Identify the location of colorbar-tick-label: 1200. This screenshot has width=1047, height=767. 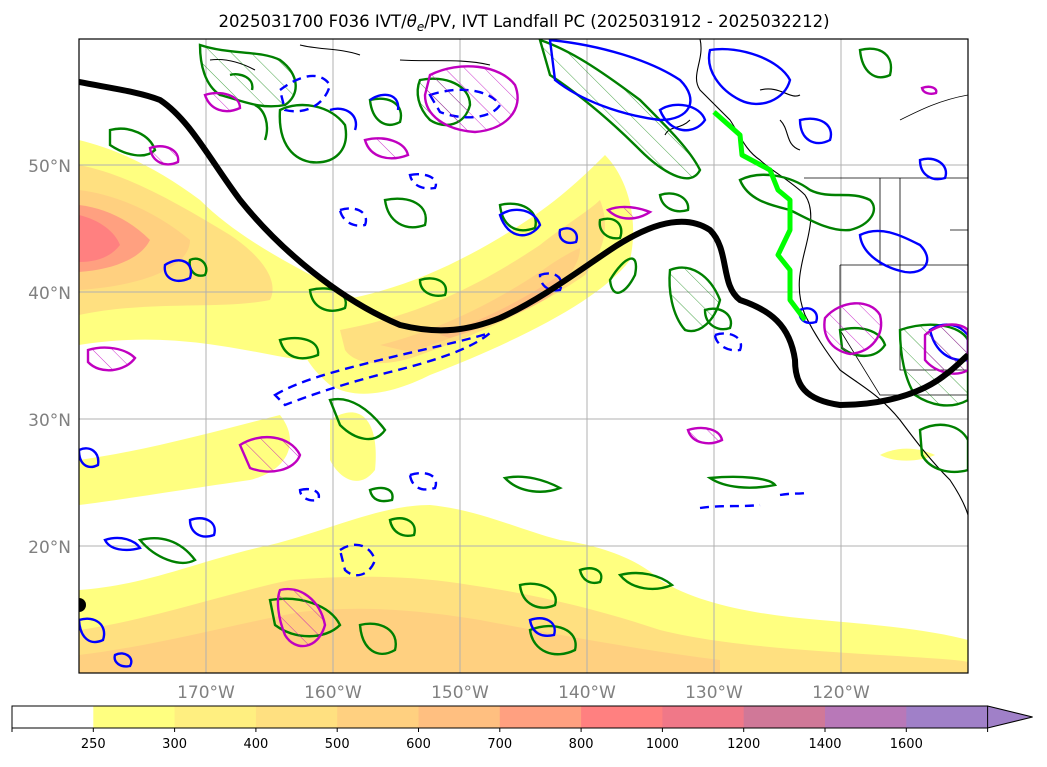
(743, 744).